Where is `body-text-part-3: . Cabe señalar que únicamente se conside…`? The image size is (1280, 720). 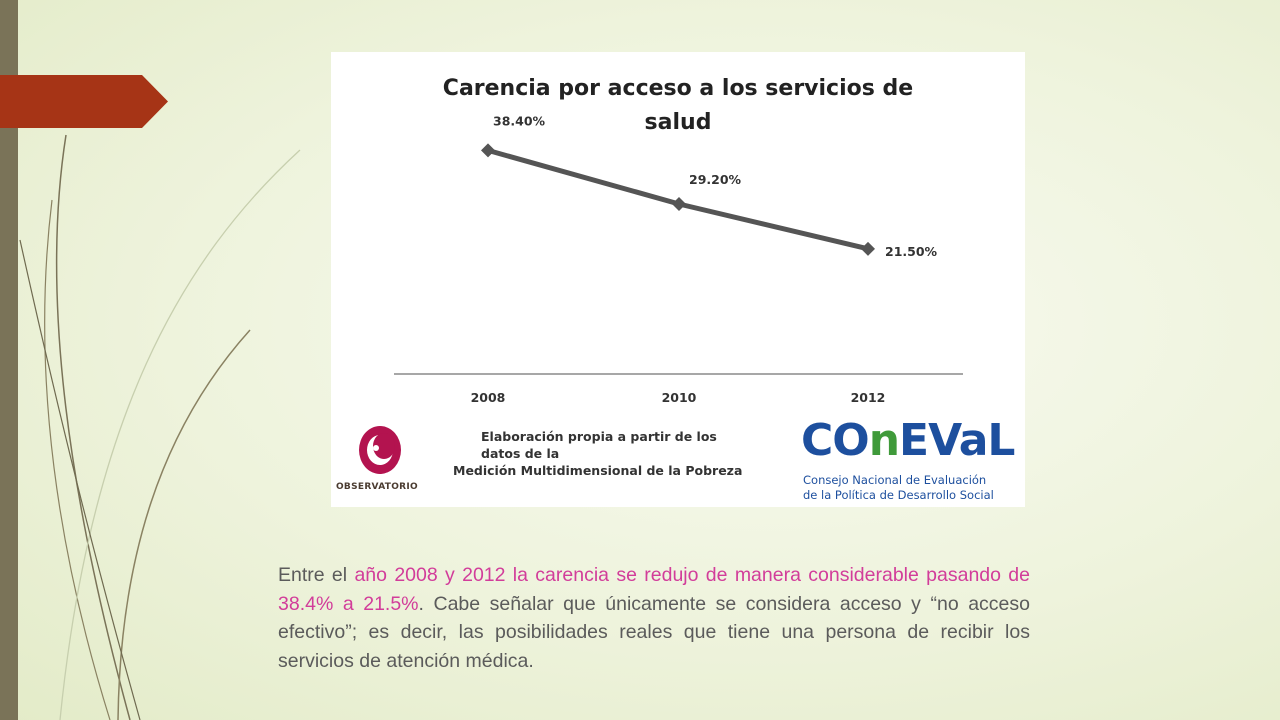
body-text-part-3: . Cabe señalar que únicamente se conside… is located at coordinates (654, 632).